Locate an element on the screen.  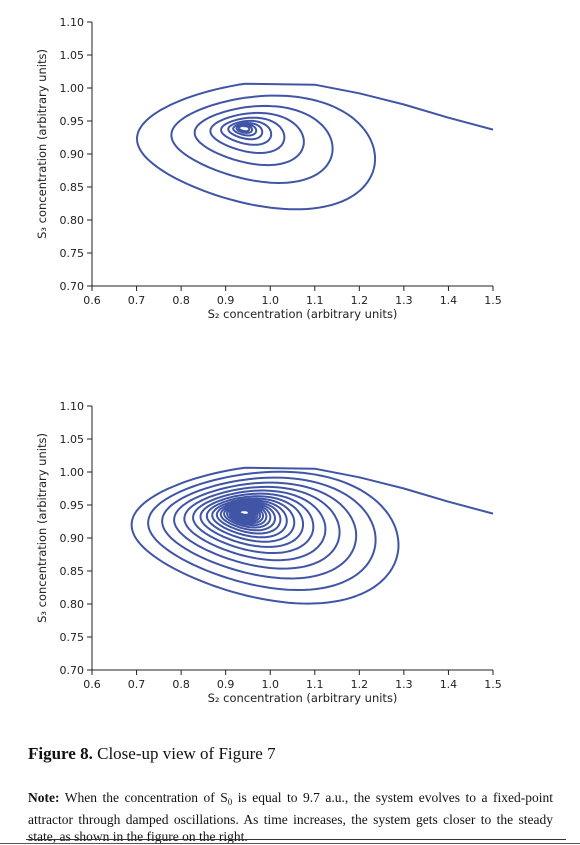
caption-label: Figure 8. is located at coordinates (60, 753).